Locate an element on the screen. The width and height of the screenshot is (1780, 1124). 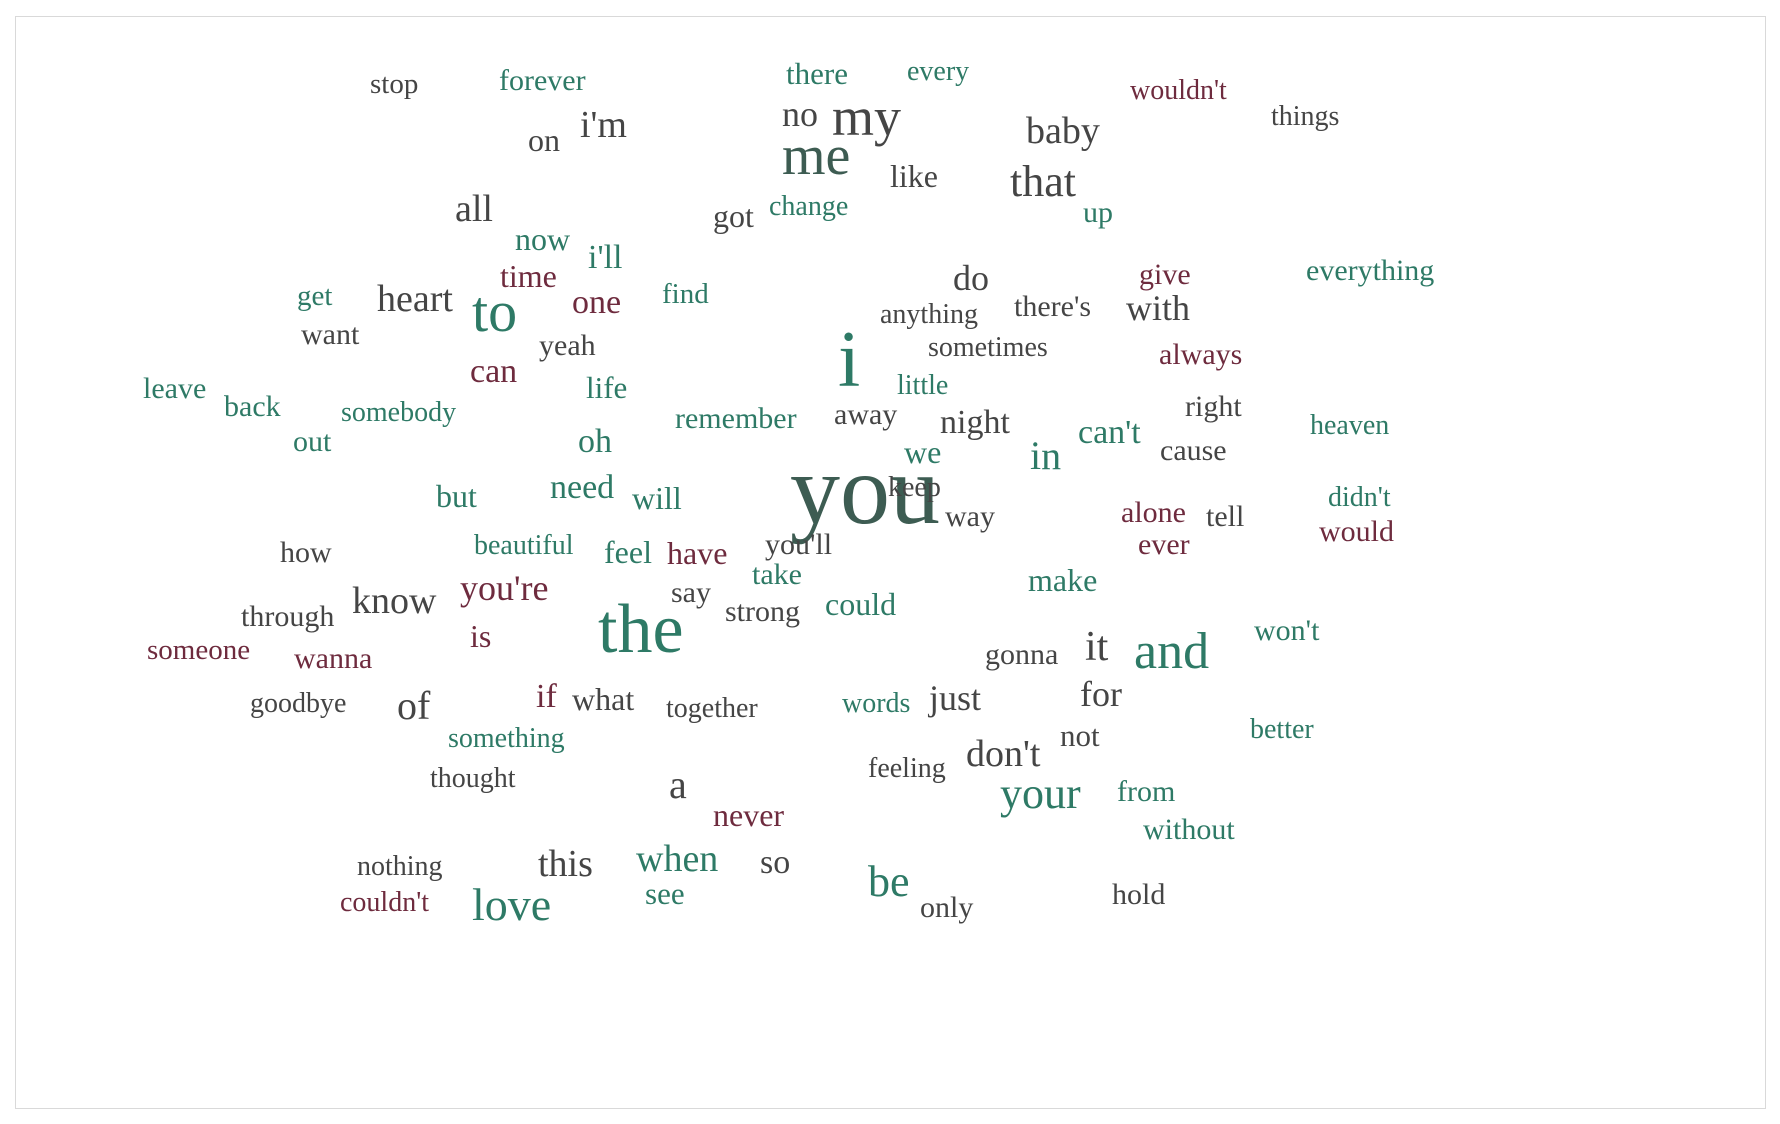
word-won-t: won't is located at coordinates (1287, 630).